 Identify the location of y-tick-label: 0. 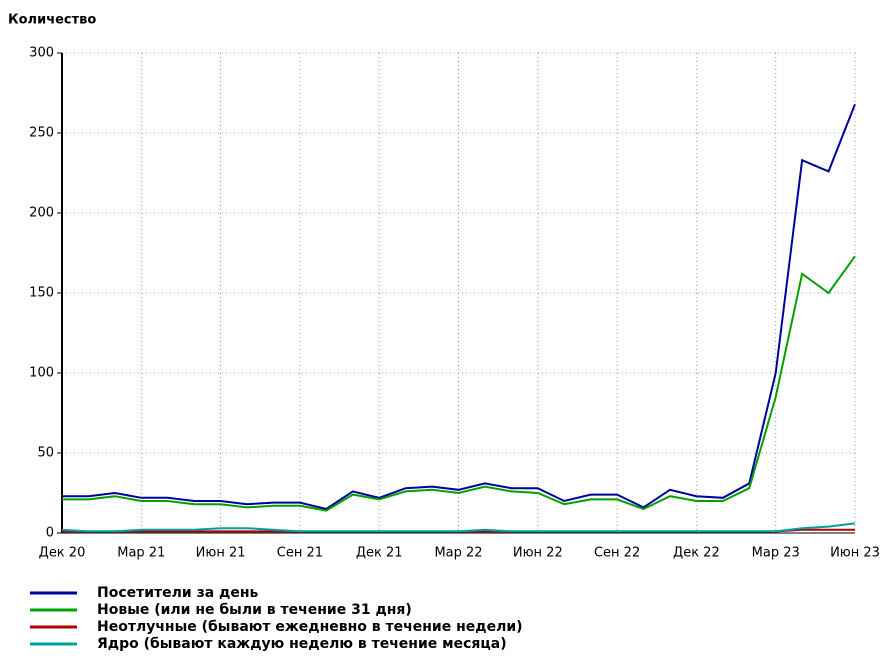
(50, 533).